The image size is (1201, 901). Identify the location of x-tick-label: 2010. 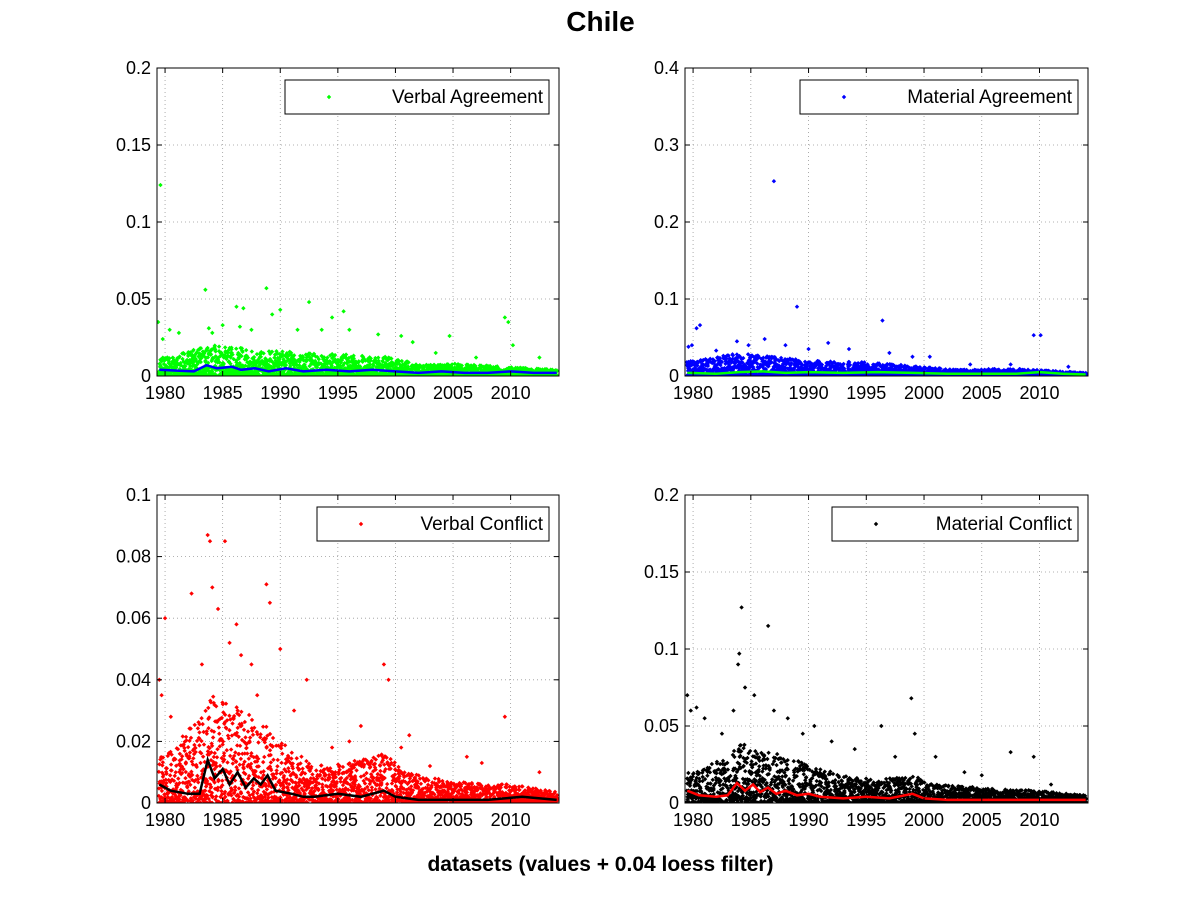
(1039, 393).